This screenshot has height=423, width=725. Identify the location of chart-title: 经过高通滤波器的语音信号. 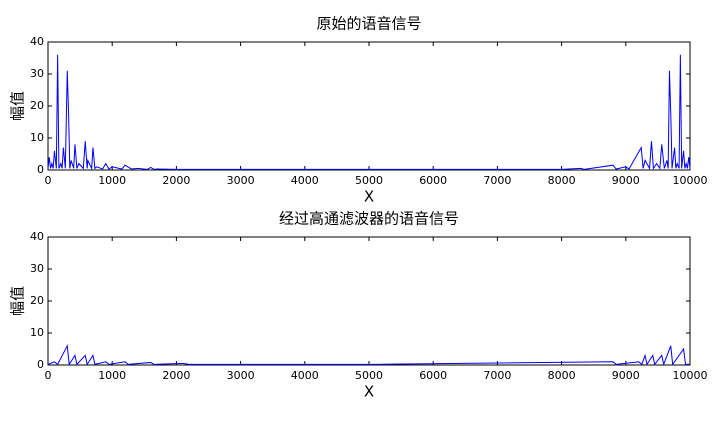
(369, 219).